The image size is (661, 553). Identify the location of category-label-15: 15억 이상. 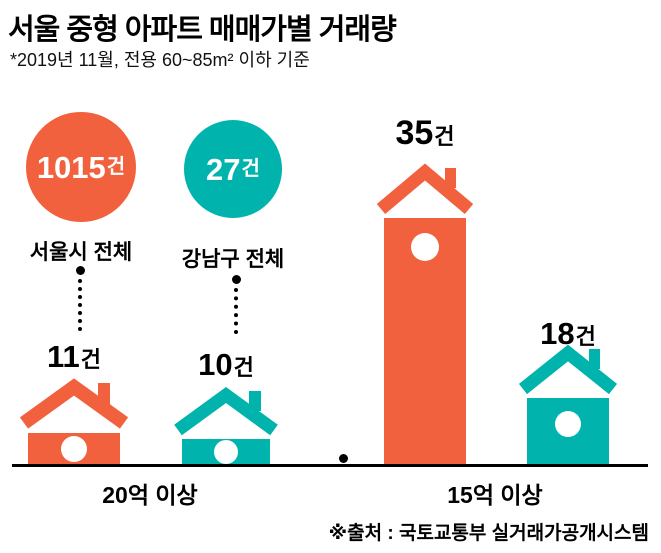
(495, 495).